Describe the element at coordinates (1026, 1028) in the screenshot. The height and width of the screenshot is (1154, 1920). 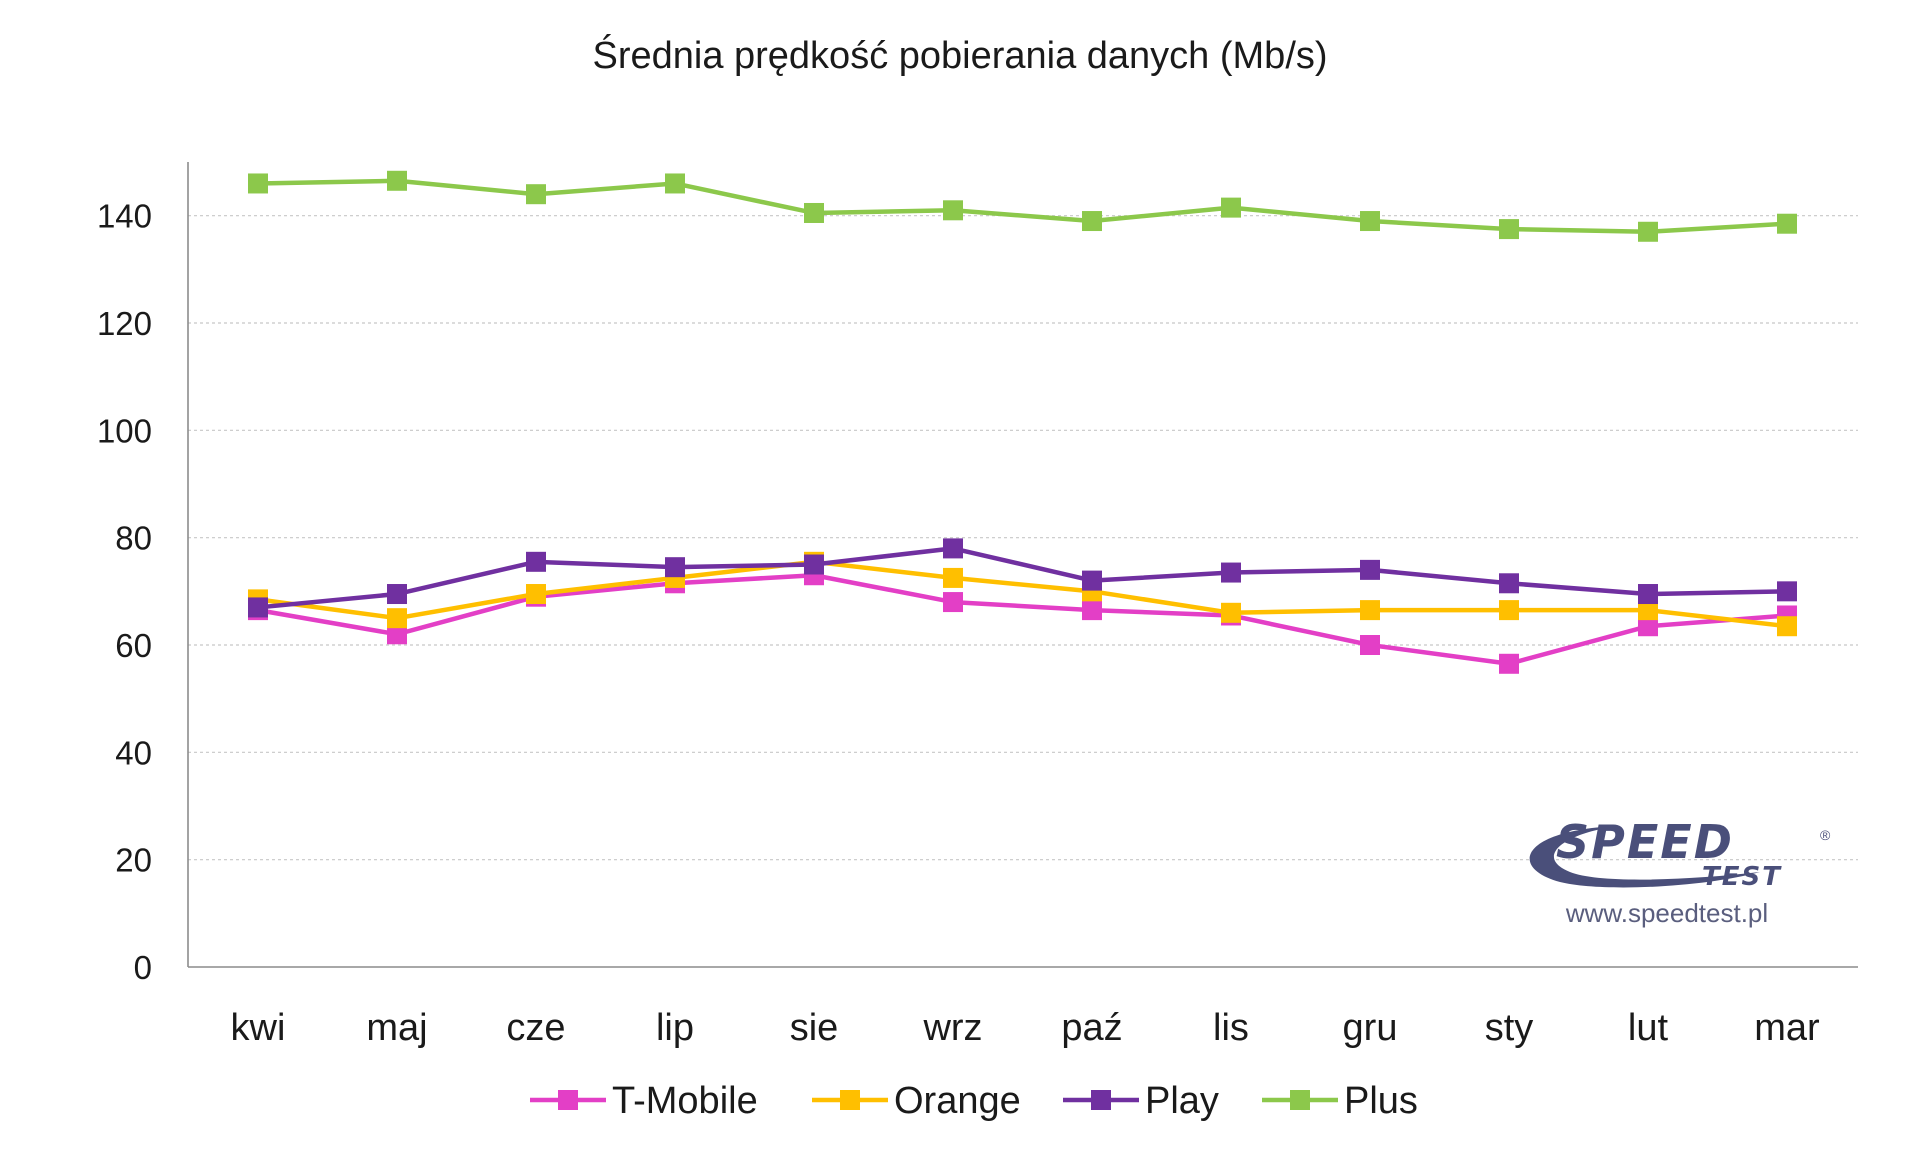
I see `x-axis-category-labels: kwi maj cze lip sie wrz paź lis gru sty lut mar` at that location.